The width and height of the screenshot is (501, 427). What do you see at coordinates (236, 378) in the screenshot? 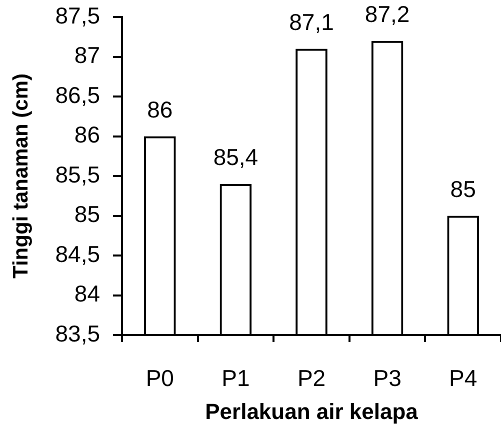
I see `x-tick-label: P1` at bounding box center [236, 378].